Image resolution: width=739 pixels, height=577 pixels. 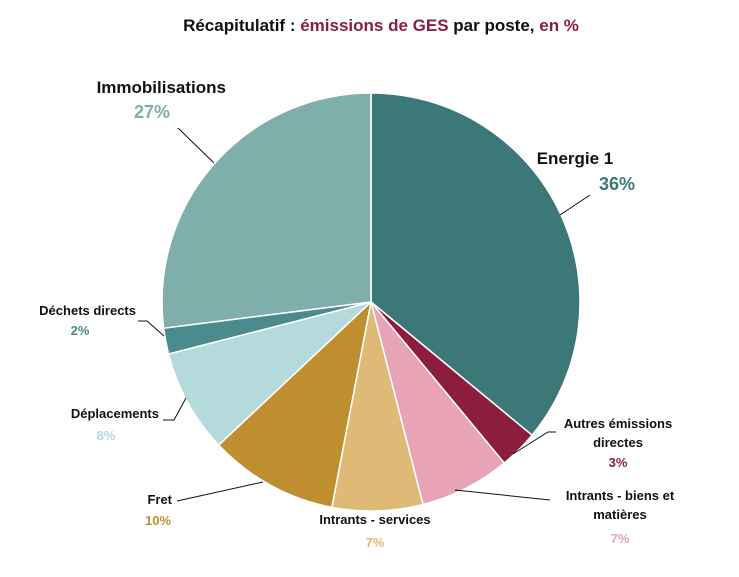 What do you see at coordinates (152, 112) in the screenshot?
I see `slice-percent-immobilisations: 27%` at bounding box center [152, 112].